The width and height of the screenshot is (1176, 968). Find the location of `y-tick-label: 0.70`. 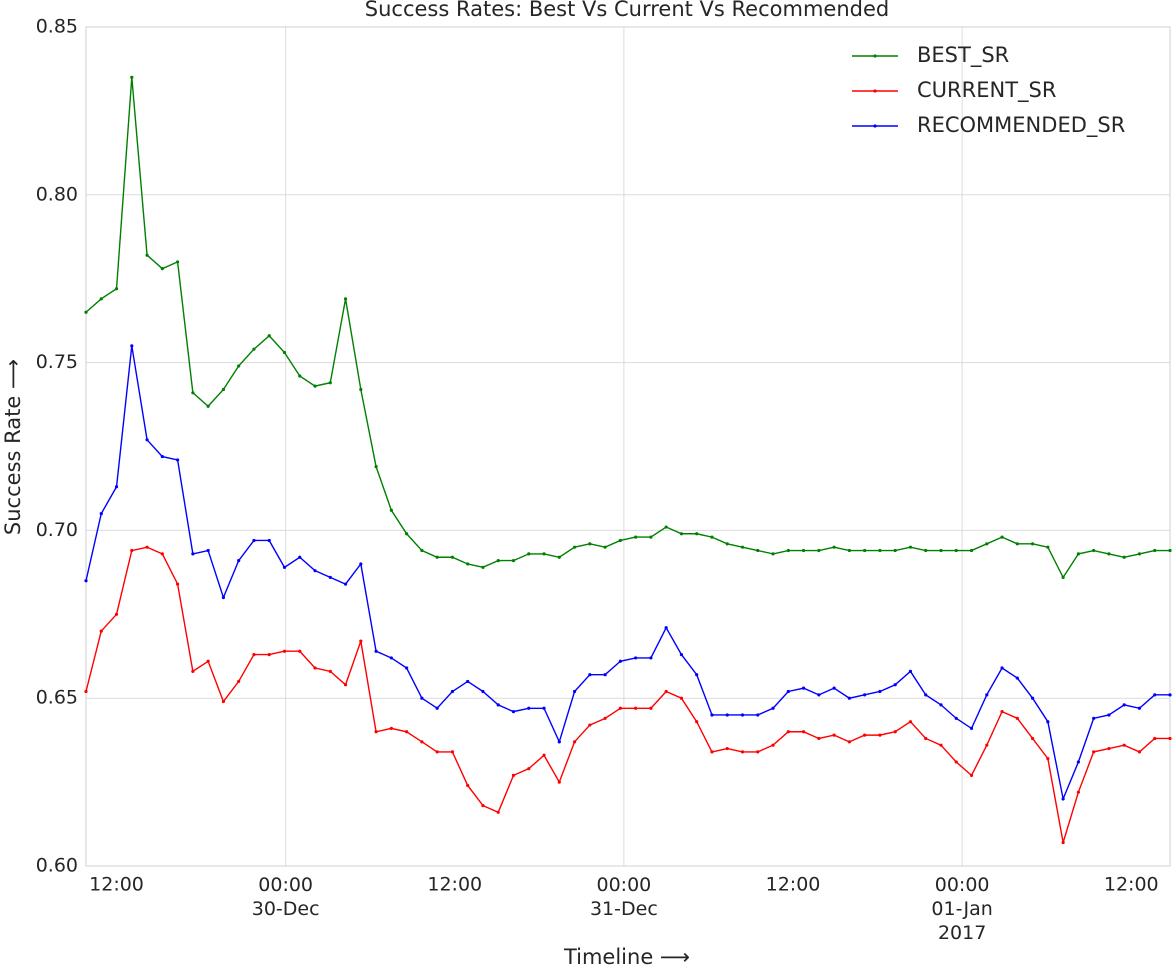

y-tick-label: 0.70 is located at coordinates (57, 530).